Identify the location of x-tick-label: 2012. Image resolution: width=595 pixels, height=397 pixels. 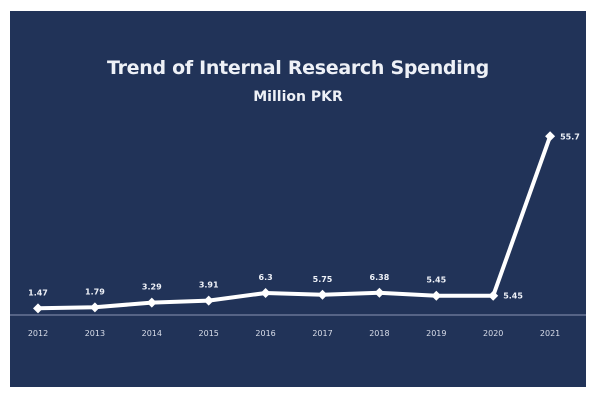
(38, 333).